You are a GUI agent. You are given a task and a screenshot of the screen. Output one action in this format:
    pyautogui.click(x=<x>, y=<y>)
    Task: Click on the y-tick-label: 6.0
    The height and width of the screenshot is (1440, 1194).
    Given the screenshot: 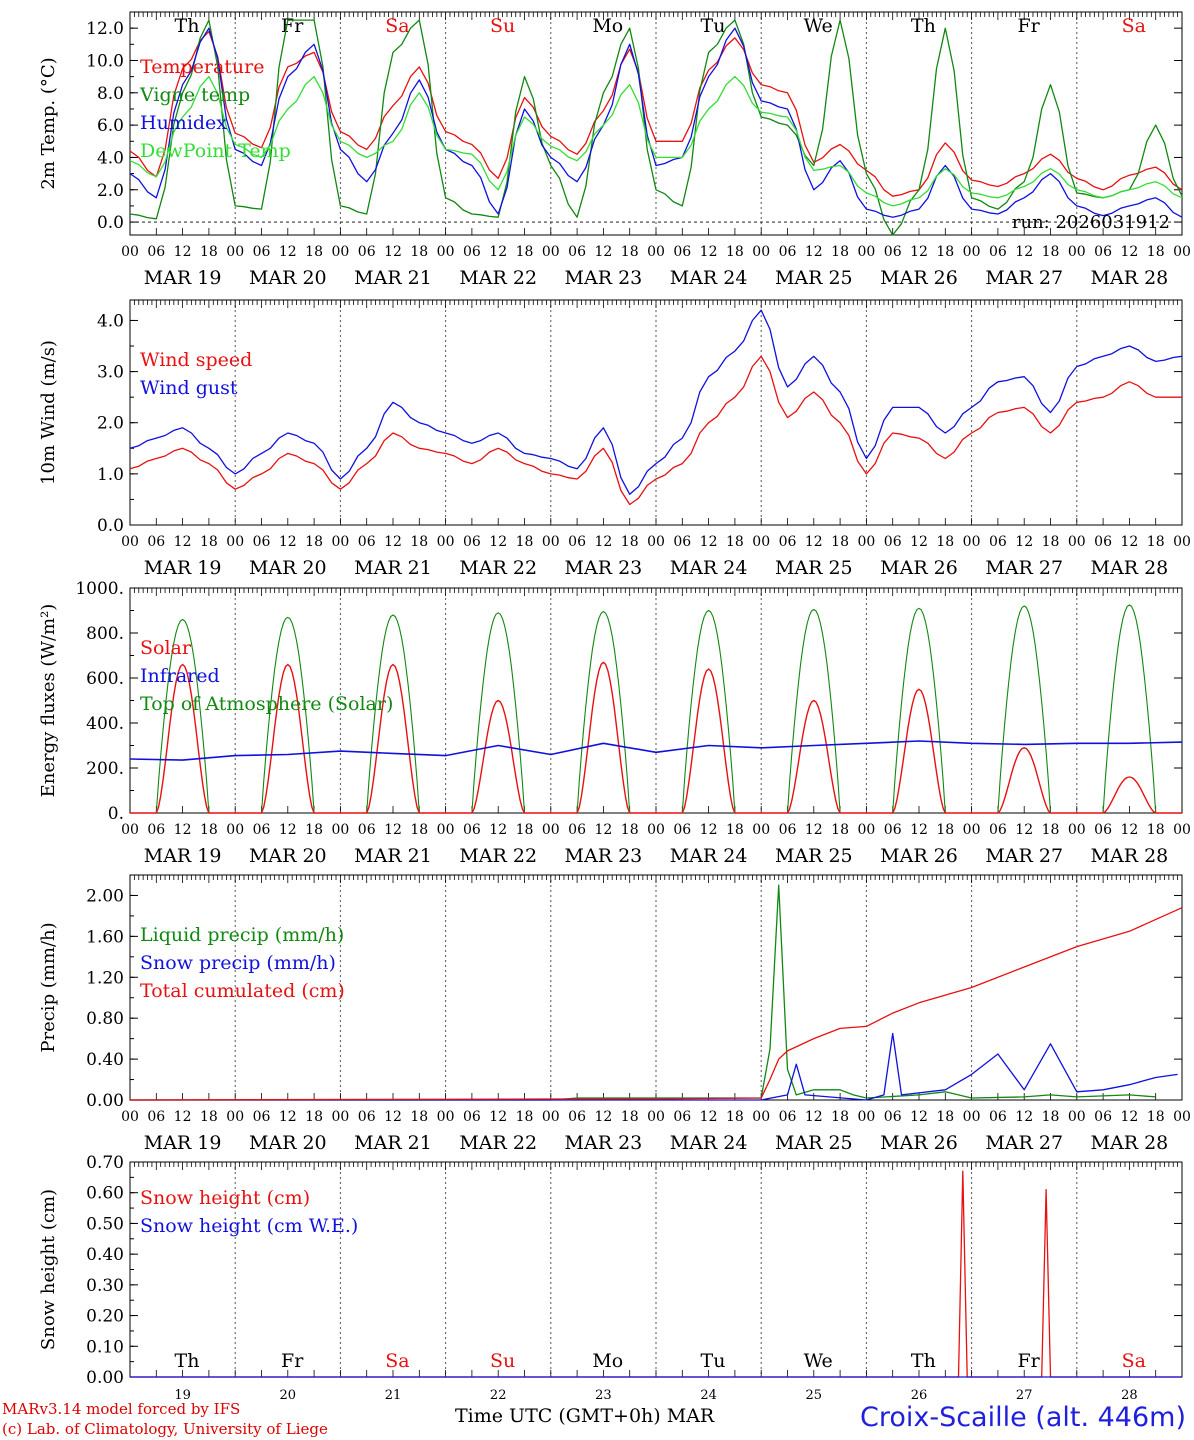 What is the action you would take?
    pyautogui.click(x=110, y=126)
    